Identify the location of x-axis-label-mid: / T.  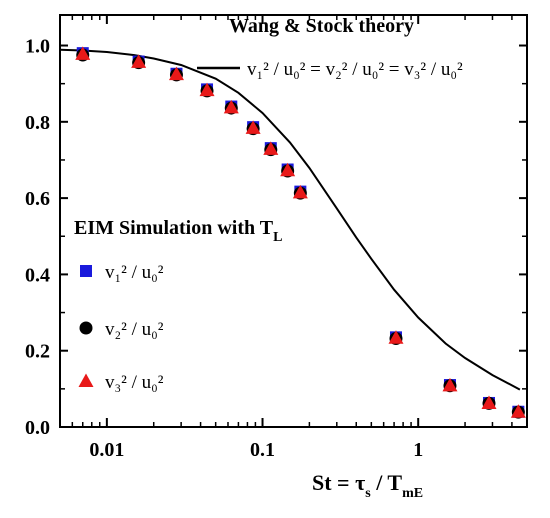
(387, 482).